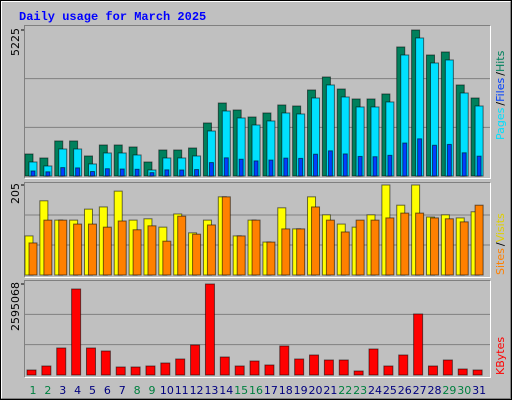 The image size is (512, 400). I want to click on x-tick-label: 9, so click(151, 390).